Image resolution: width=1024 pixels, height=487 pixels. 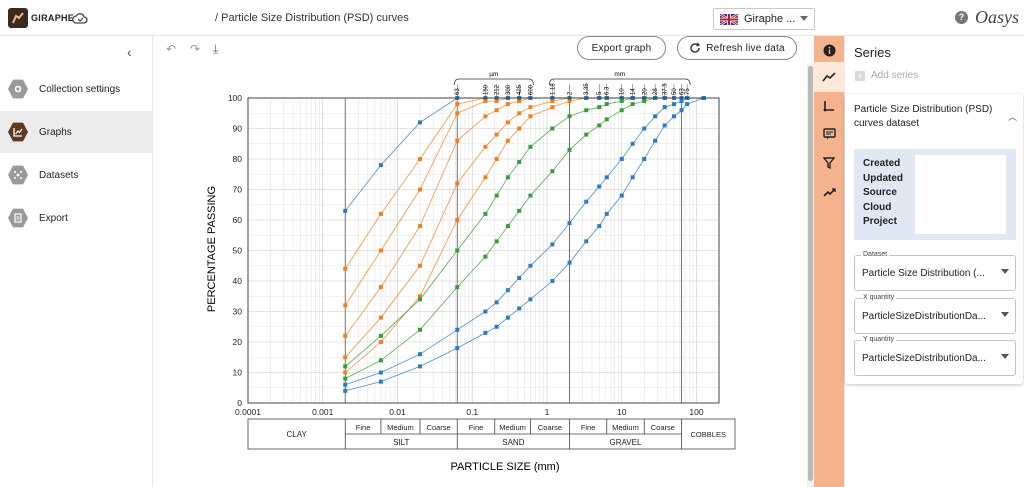 What do you see at coordinates (960, 194) in the screenshot?
I see `meta-values` at bounding box center [960, 194].